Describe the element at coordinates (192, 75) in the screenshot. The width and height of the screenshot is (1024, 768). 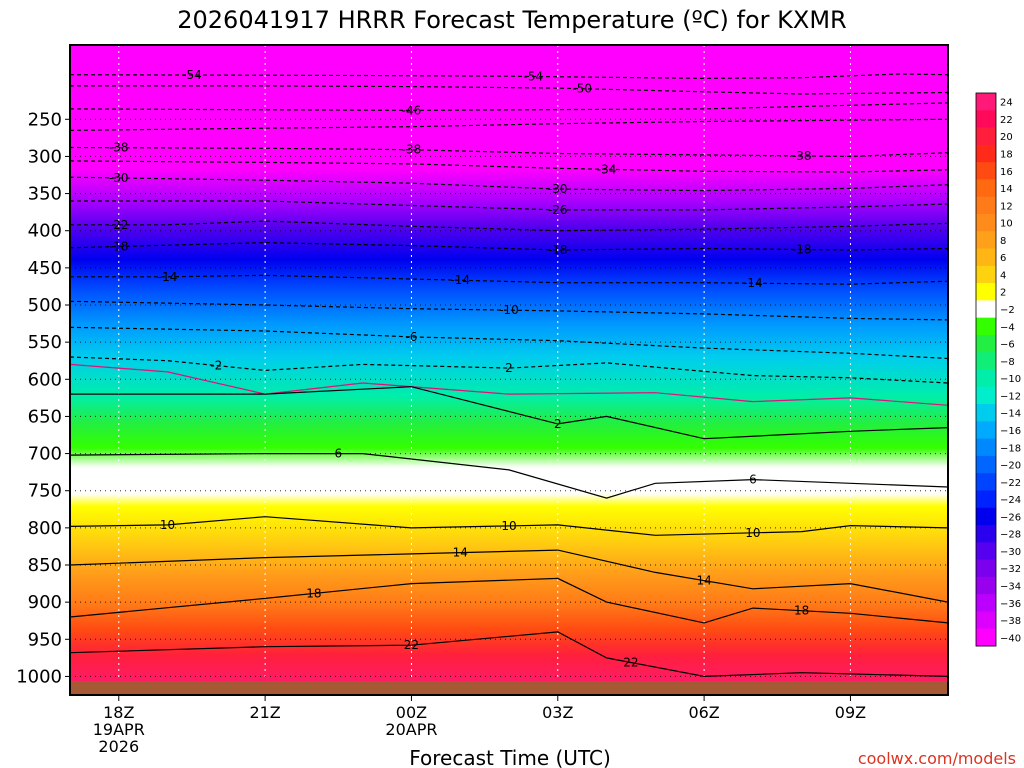
I see `contour-label--54-0: -54` at that location.